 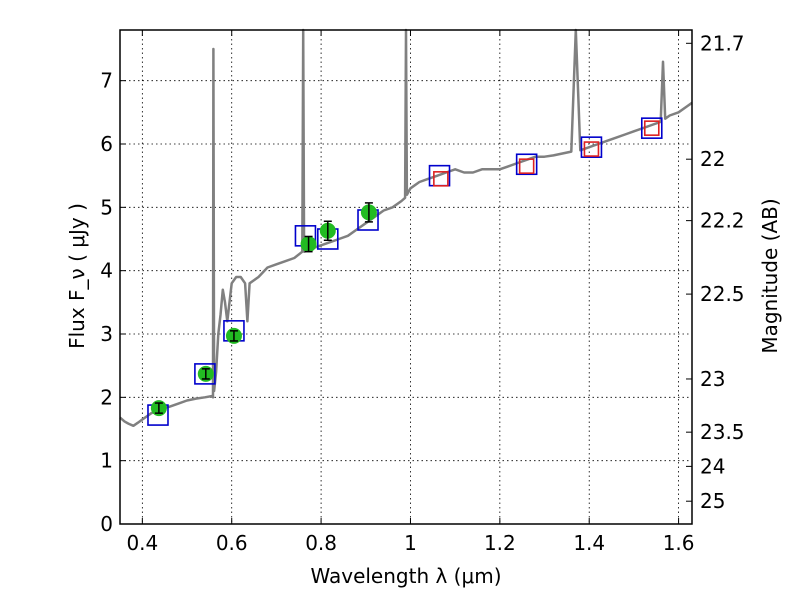 What do you see at coordinates (106, 461) in the screenshot?
I see `y-tick-label: 1` at bounding box center [106, 461].